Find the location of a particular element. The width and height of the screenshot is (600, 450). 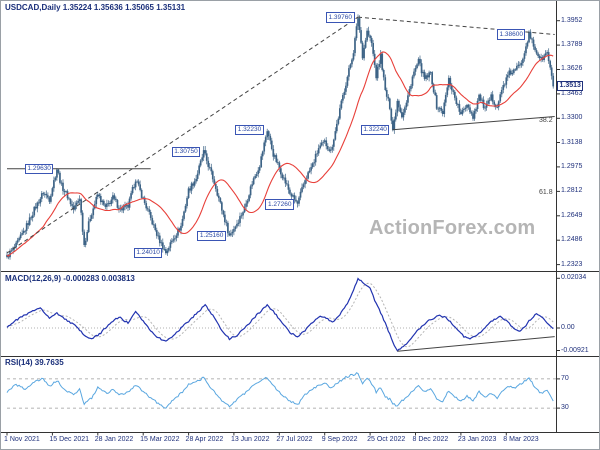

rsi-series is located at coordinates (281, 390).